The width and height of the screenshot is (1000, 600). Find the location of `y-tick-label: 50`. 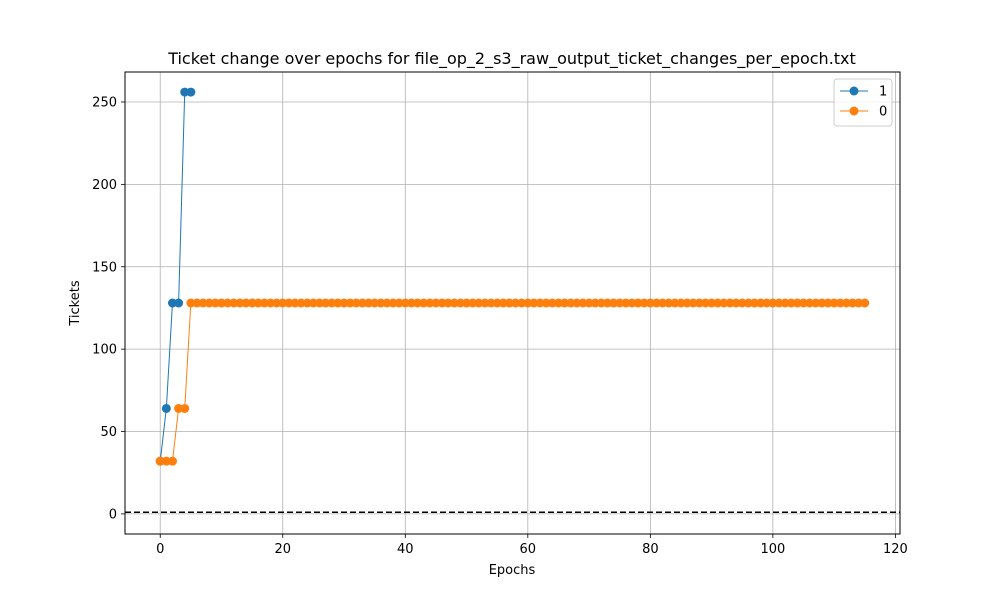

y-tick-label: 50 is located at coordinates (108, 432).